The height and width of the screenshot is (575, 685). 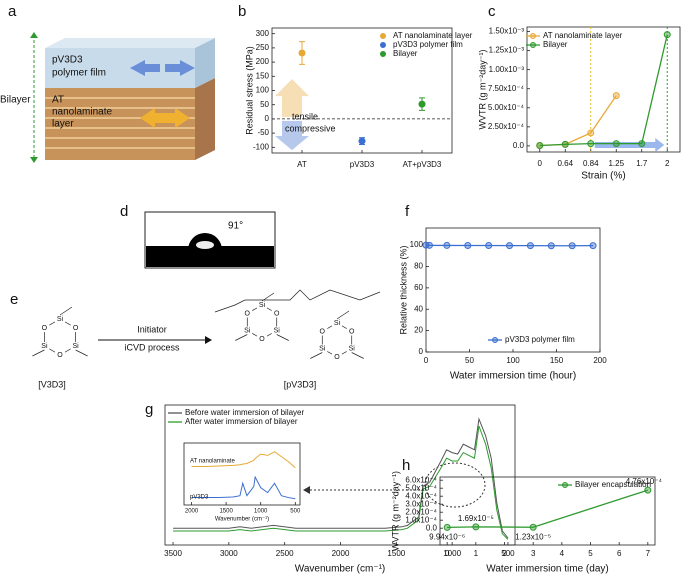 What do you see at coordinates (590, 553) in the screenshot?
I see `x-tick-label: 5` at bounding box center [590, 553].